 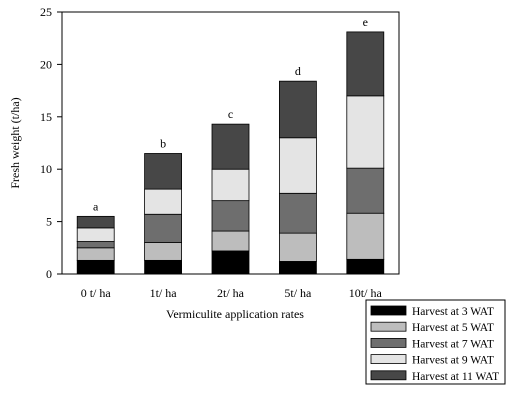 I want to click on y-axis: 0 5 10 15 20 25, so click(x=51, y=143).